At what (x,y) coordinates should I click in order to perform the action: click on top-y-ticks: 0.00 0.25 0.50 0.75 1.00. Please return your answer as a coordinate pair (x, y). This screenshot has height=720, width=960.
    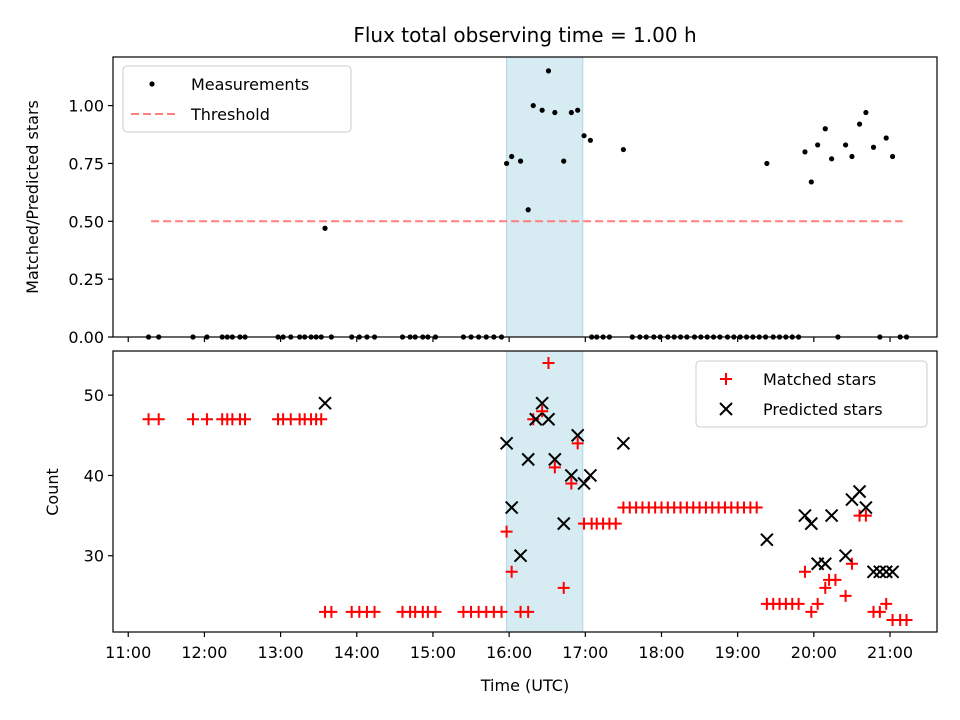
    Looking at the image, I should click on (90, 222).